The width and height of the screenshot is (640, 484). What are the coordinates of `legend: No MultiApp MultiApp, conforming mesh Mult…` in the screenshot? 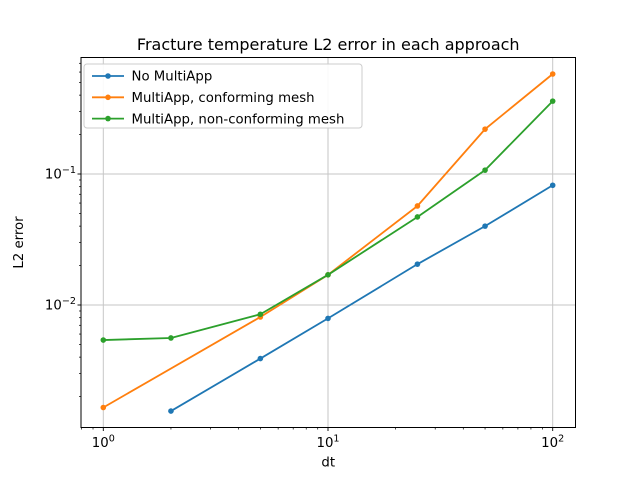 It's located at (223, 96).